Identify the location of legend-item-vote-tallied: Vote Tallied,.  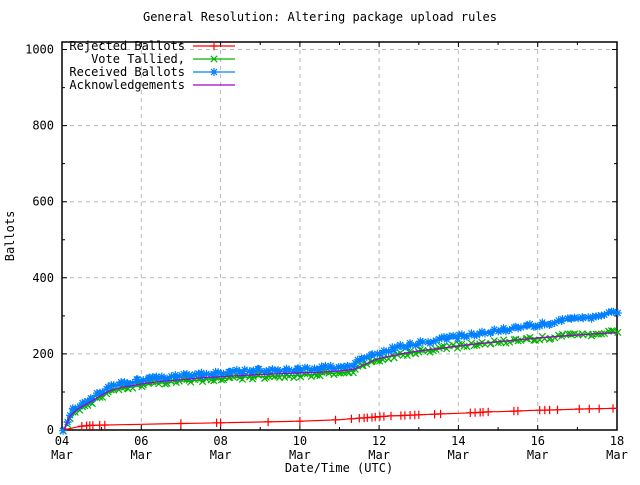
(163, 59).